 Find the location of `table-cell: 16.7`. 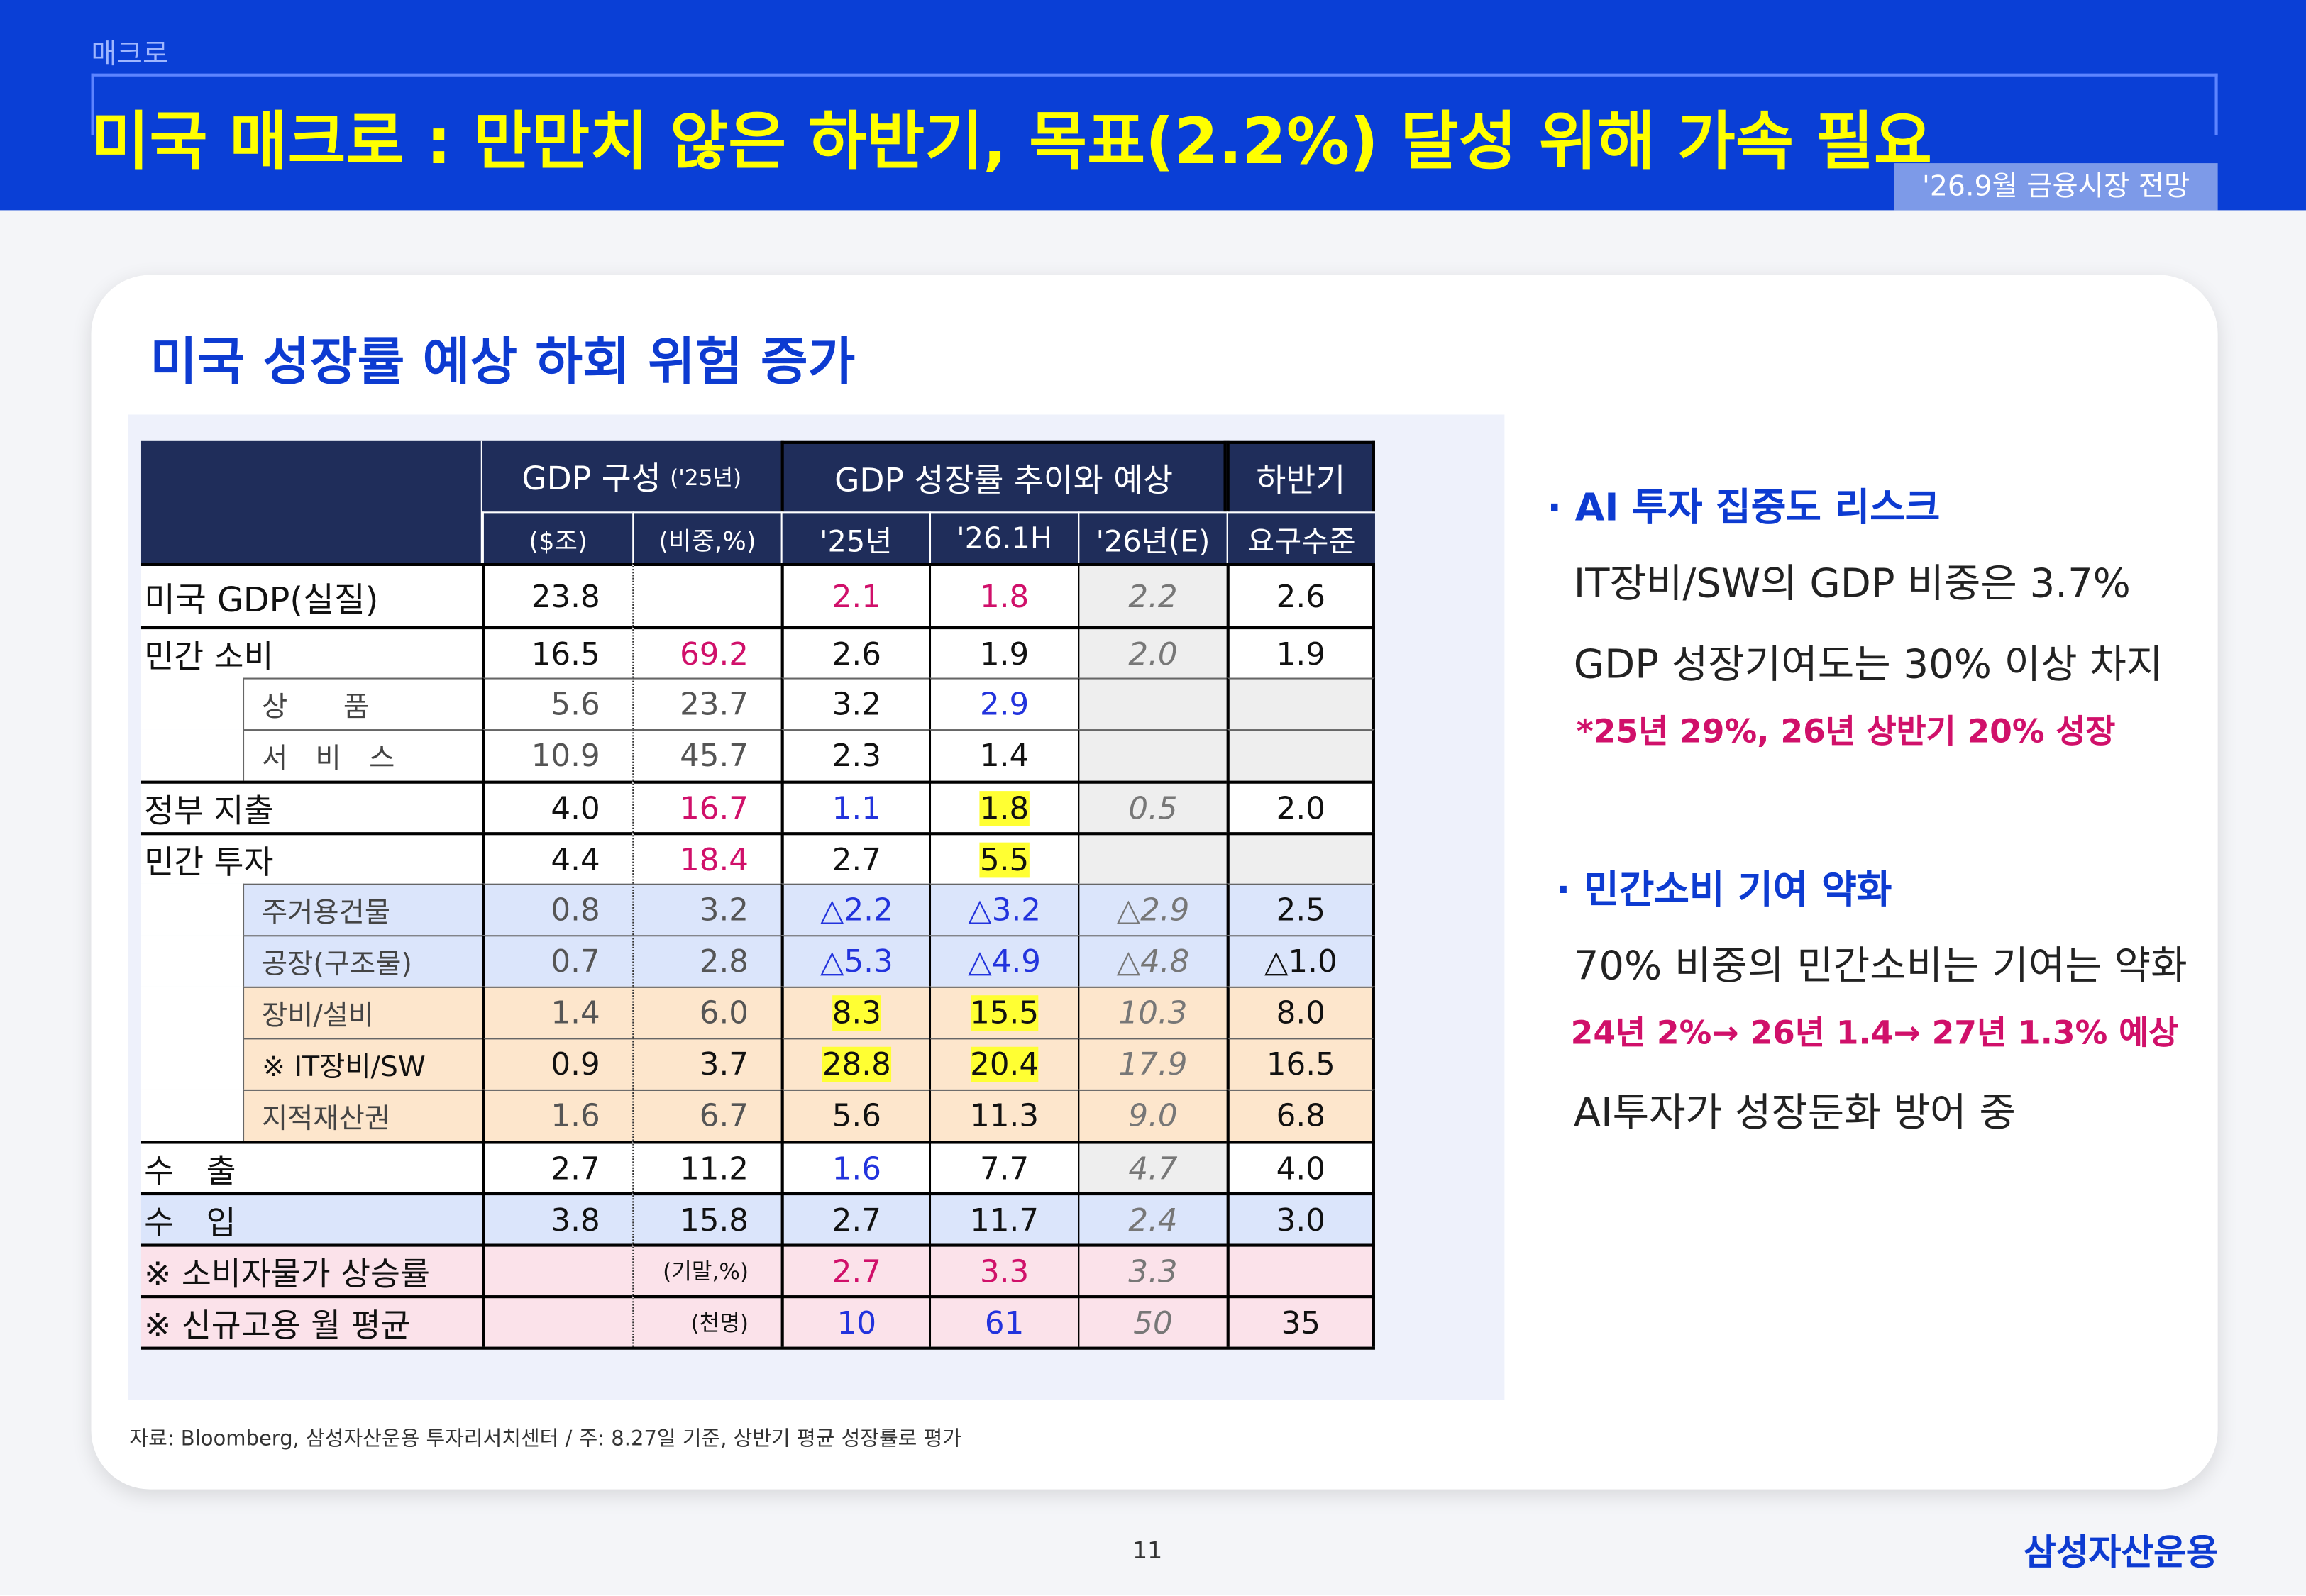

table-cell: 16.7 is located at coordinates (706, 806).